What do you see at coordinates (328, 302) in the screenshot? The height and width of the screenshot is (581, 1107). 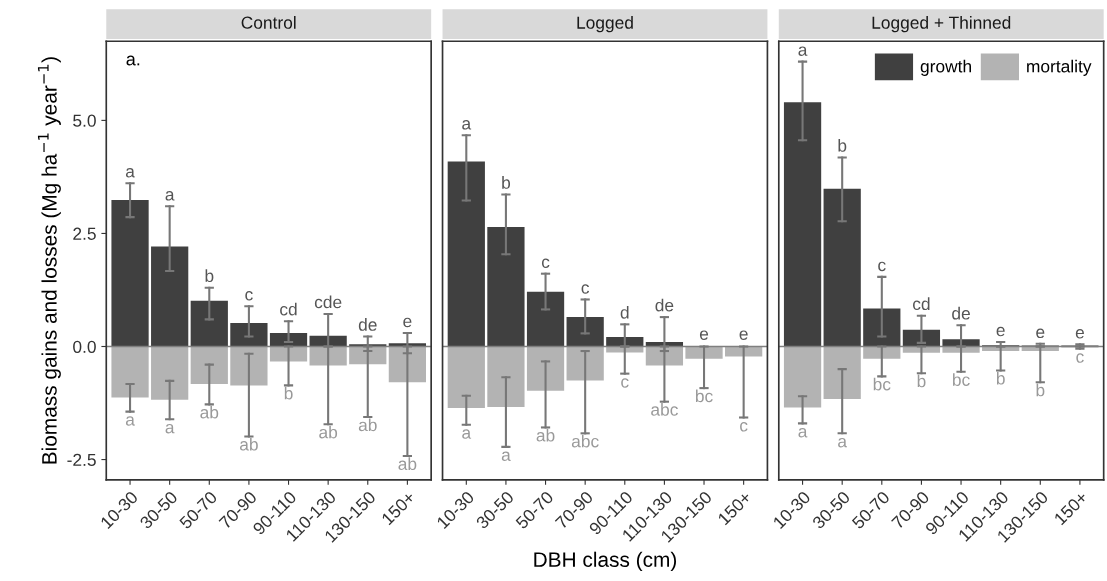 I see `annotation: cde` at bounding box center [328, 302].